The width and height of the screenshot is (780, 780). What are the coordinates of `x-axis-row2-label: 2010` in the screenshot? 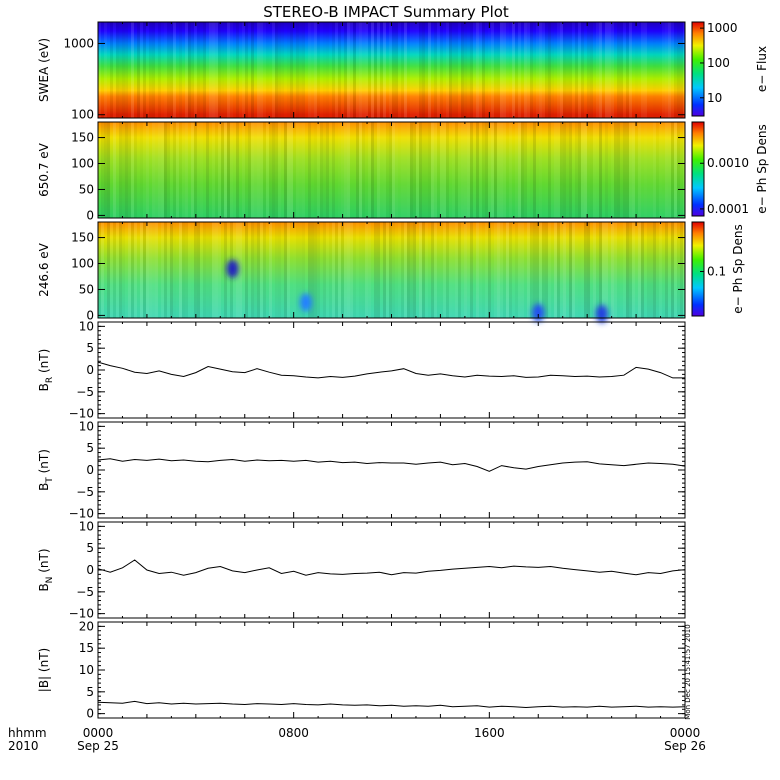 It's located at (23, 746).